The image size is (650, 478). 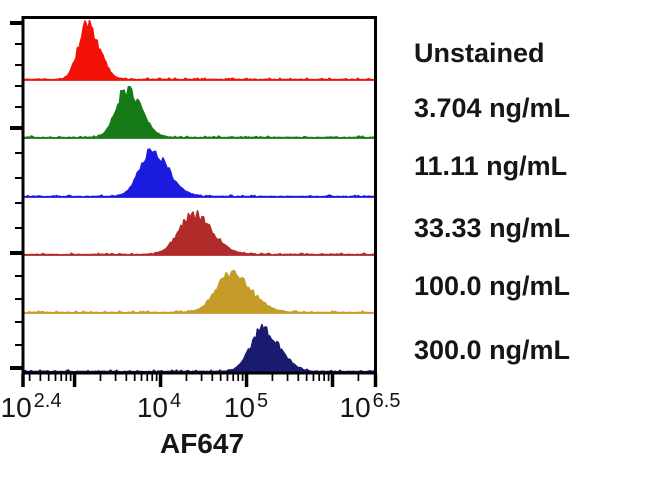 I want to click on x-tick-label-2_4: 10 2.4, so click(x=31, y=407).